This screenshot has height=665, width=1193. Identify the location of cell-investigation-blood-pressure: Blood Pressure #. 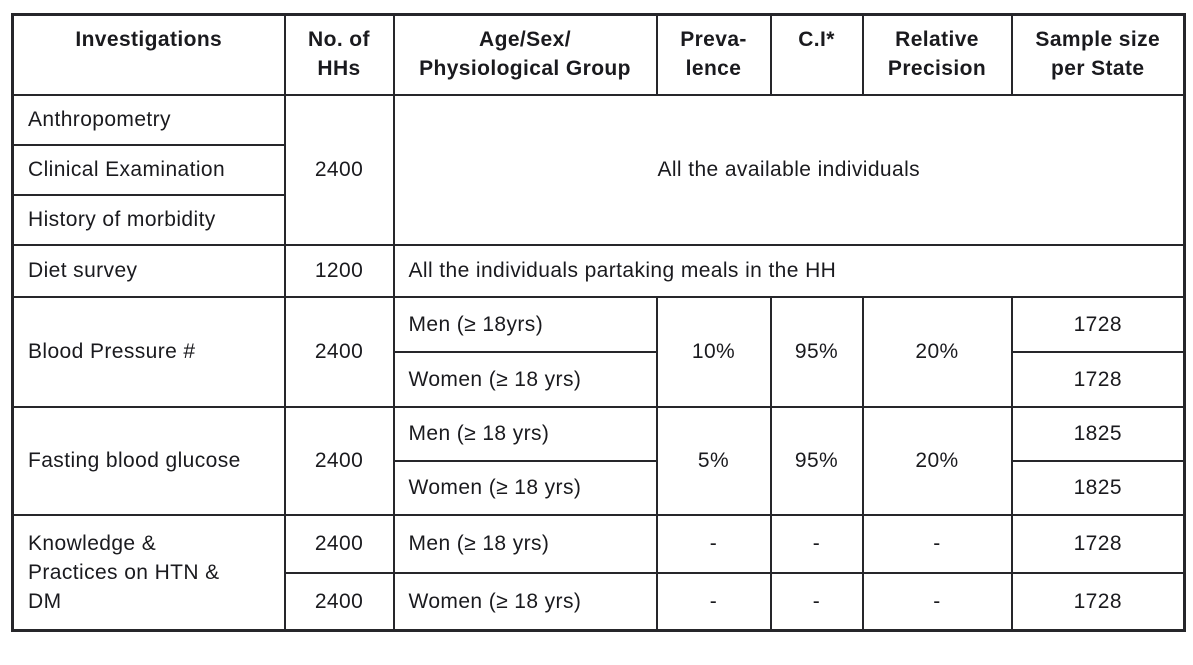
(148, 351).